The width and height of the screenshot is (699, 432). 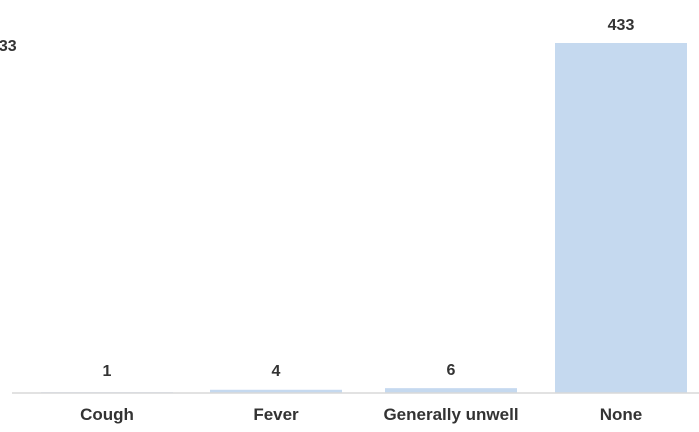 What do you see at coordinates (451, 370) in the screenshot?
I see `data-label: 6` at bounding box center [451, 370].